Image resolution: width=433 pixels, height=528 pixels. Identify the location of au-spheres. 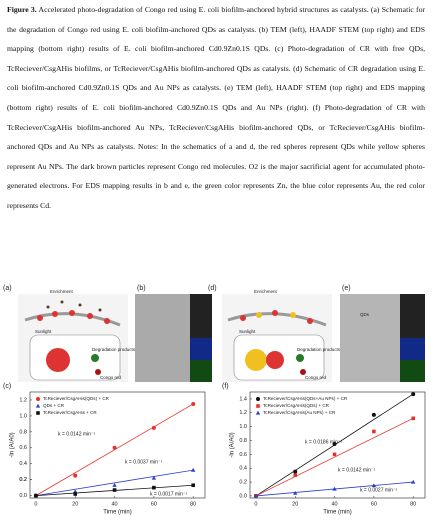
(276, 315).